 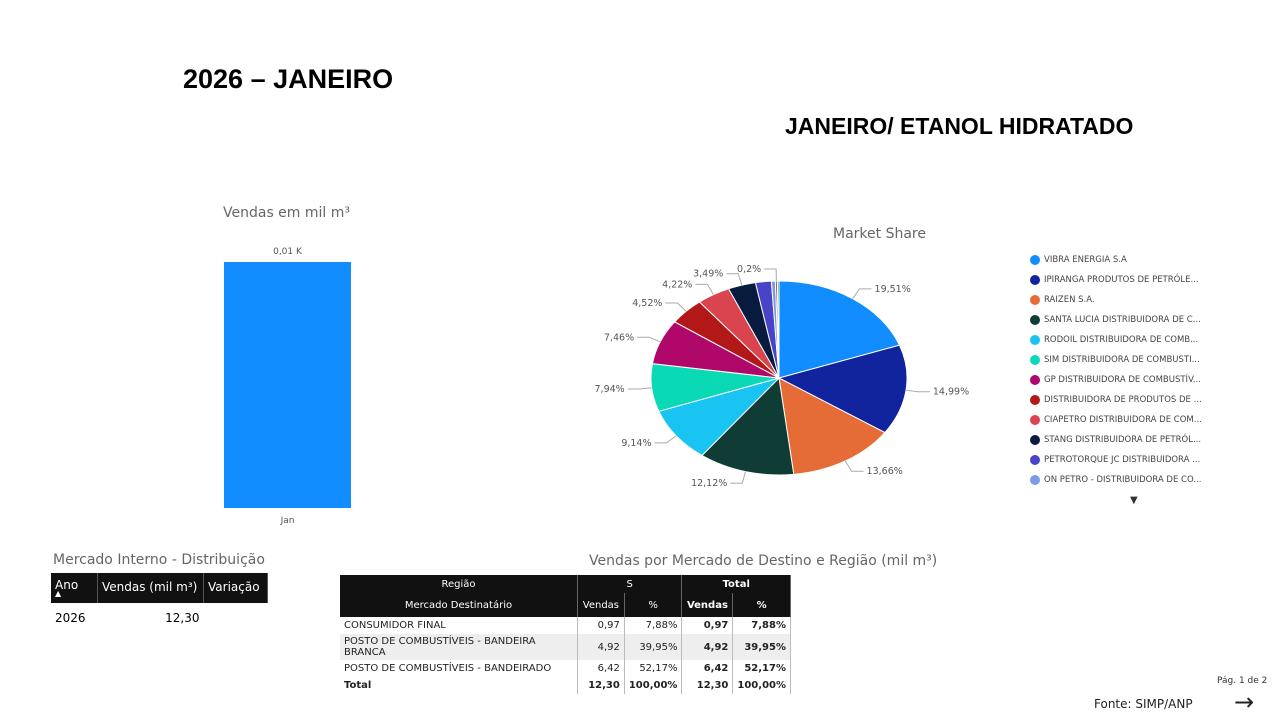 I want to click on x-tick-label: Jan, so click(x=287, y=521).